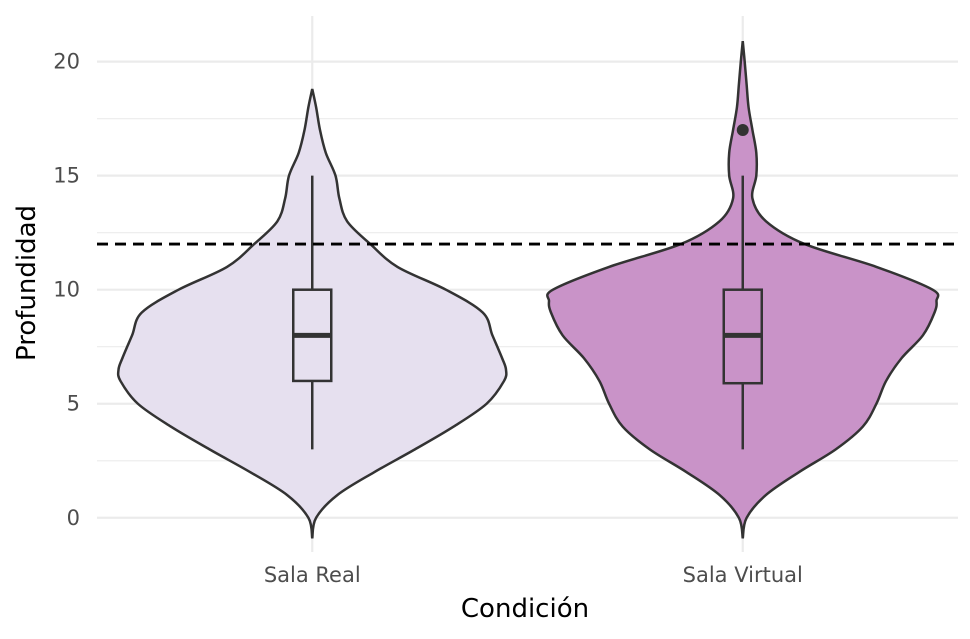 This screenshot has width=970, height=639. What do you see at coordinates (66, 176) in the screenshot?
I see `y-tick-label: 15` at bounding box center [66, 176].